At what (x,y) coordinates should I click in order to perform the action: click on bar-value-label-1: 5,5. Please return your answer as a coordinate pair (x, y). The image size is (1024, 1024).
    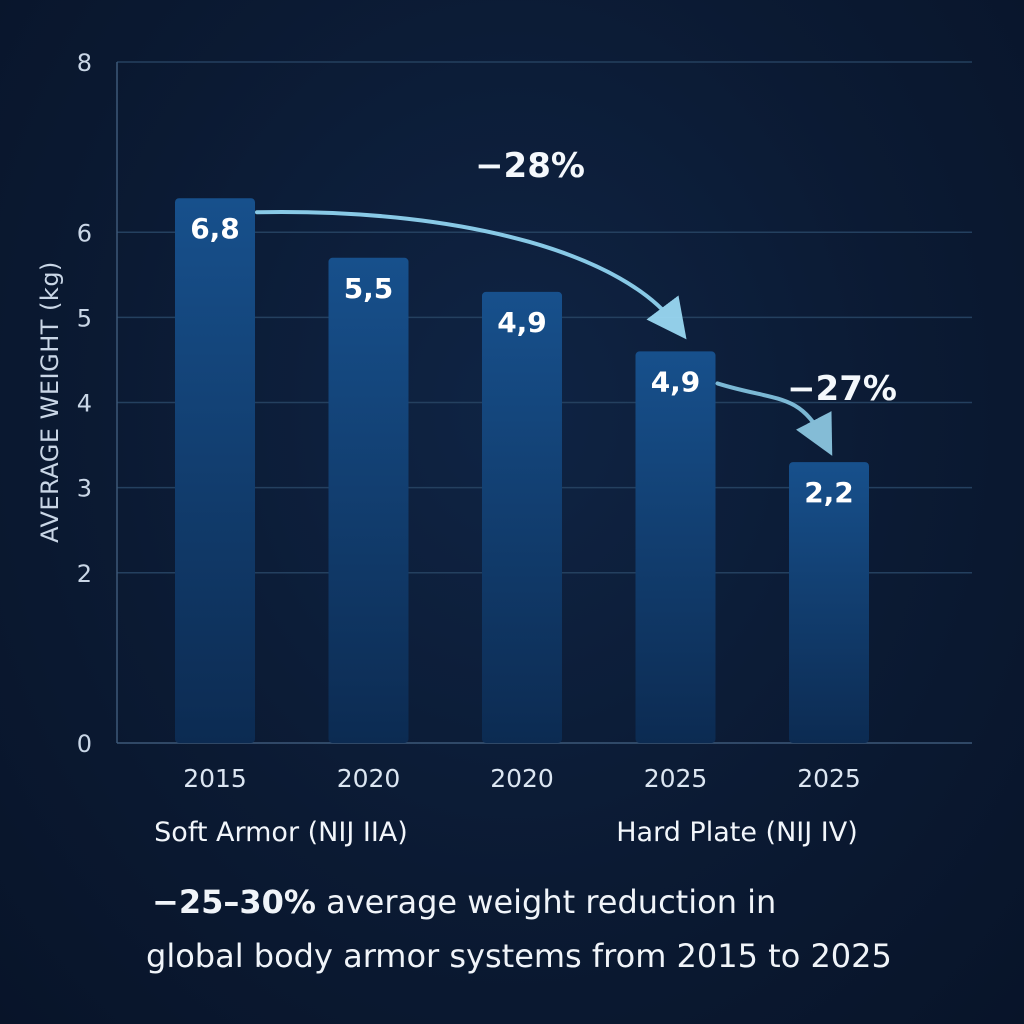
    Looking at the image, I should click on (369, 288).